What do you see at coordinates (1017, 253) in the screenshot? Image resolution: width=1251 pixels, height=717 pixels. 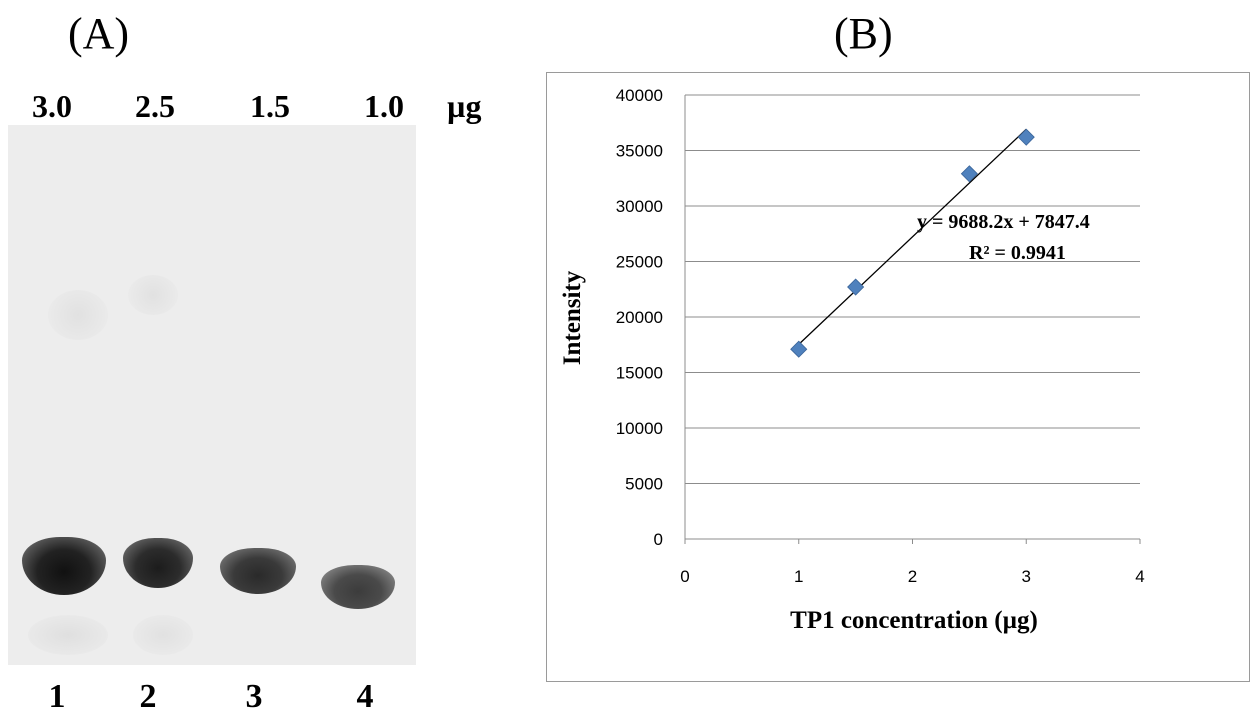 I see `r-squared-label: R² = 0.9941` at bounding box center [1017, 253].